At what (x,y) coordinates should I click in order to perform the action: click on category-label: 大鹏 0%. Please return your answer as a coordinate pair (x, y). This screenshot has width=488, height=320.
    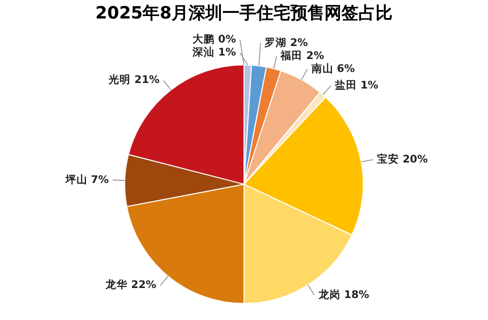
    Looking at the image, I should click on (214, 40).